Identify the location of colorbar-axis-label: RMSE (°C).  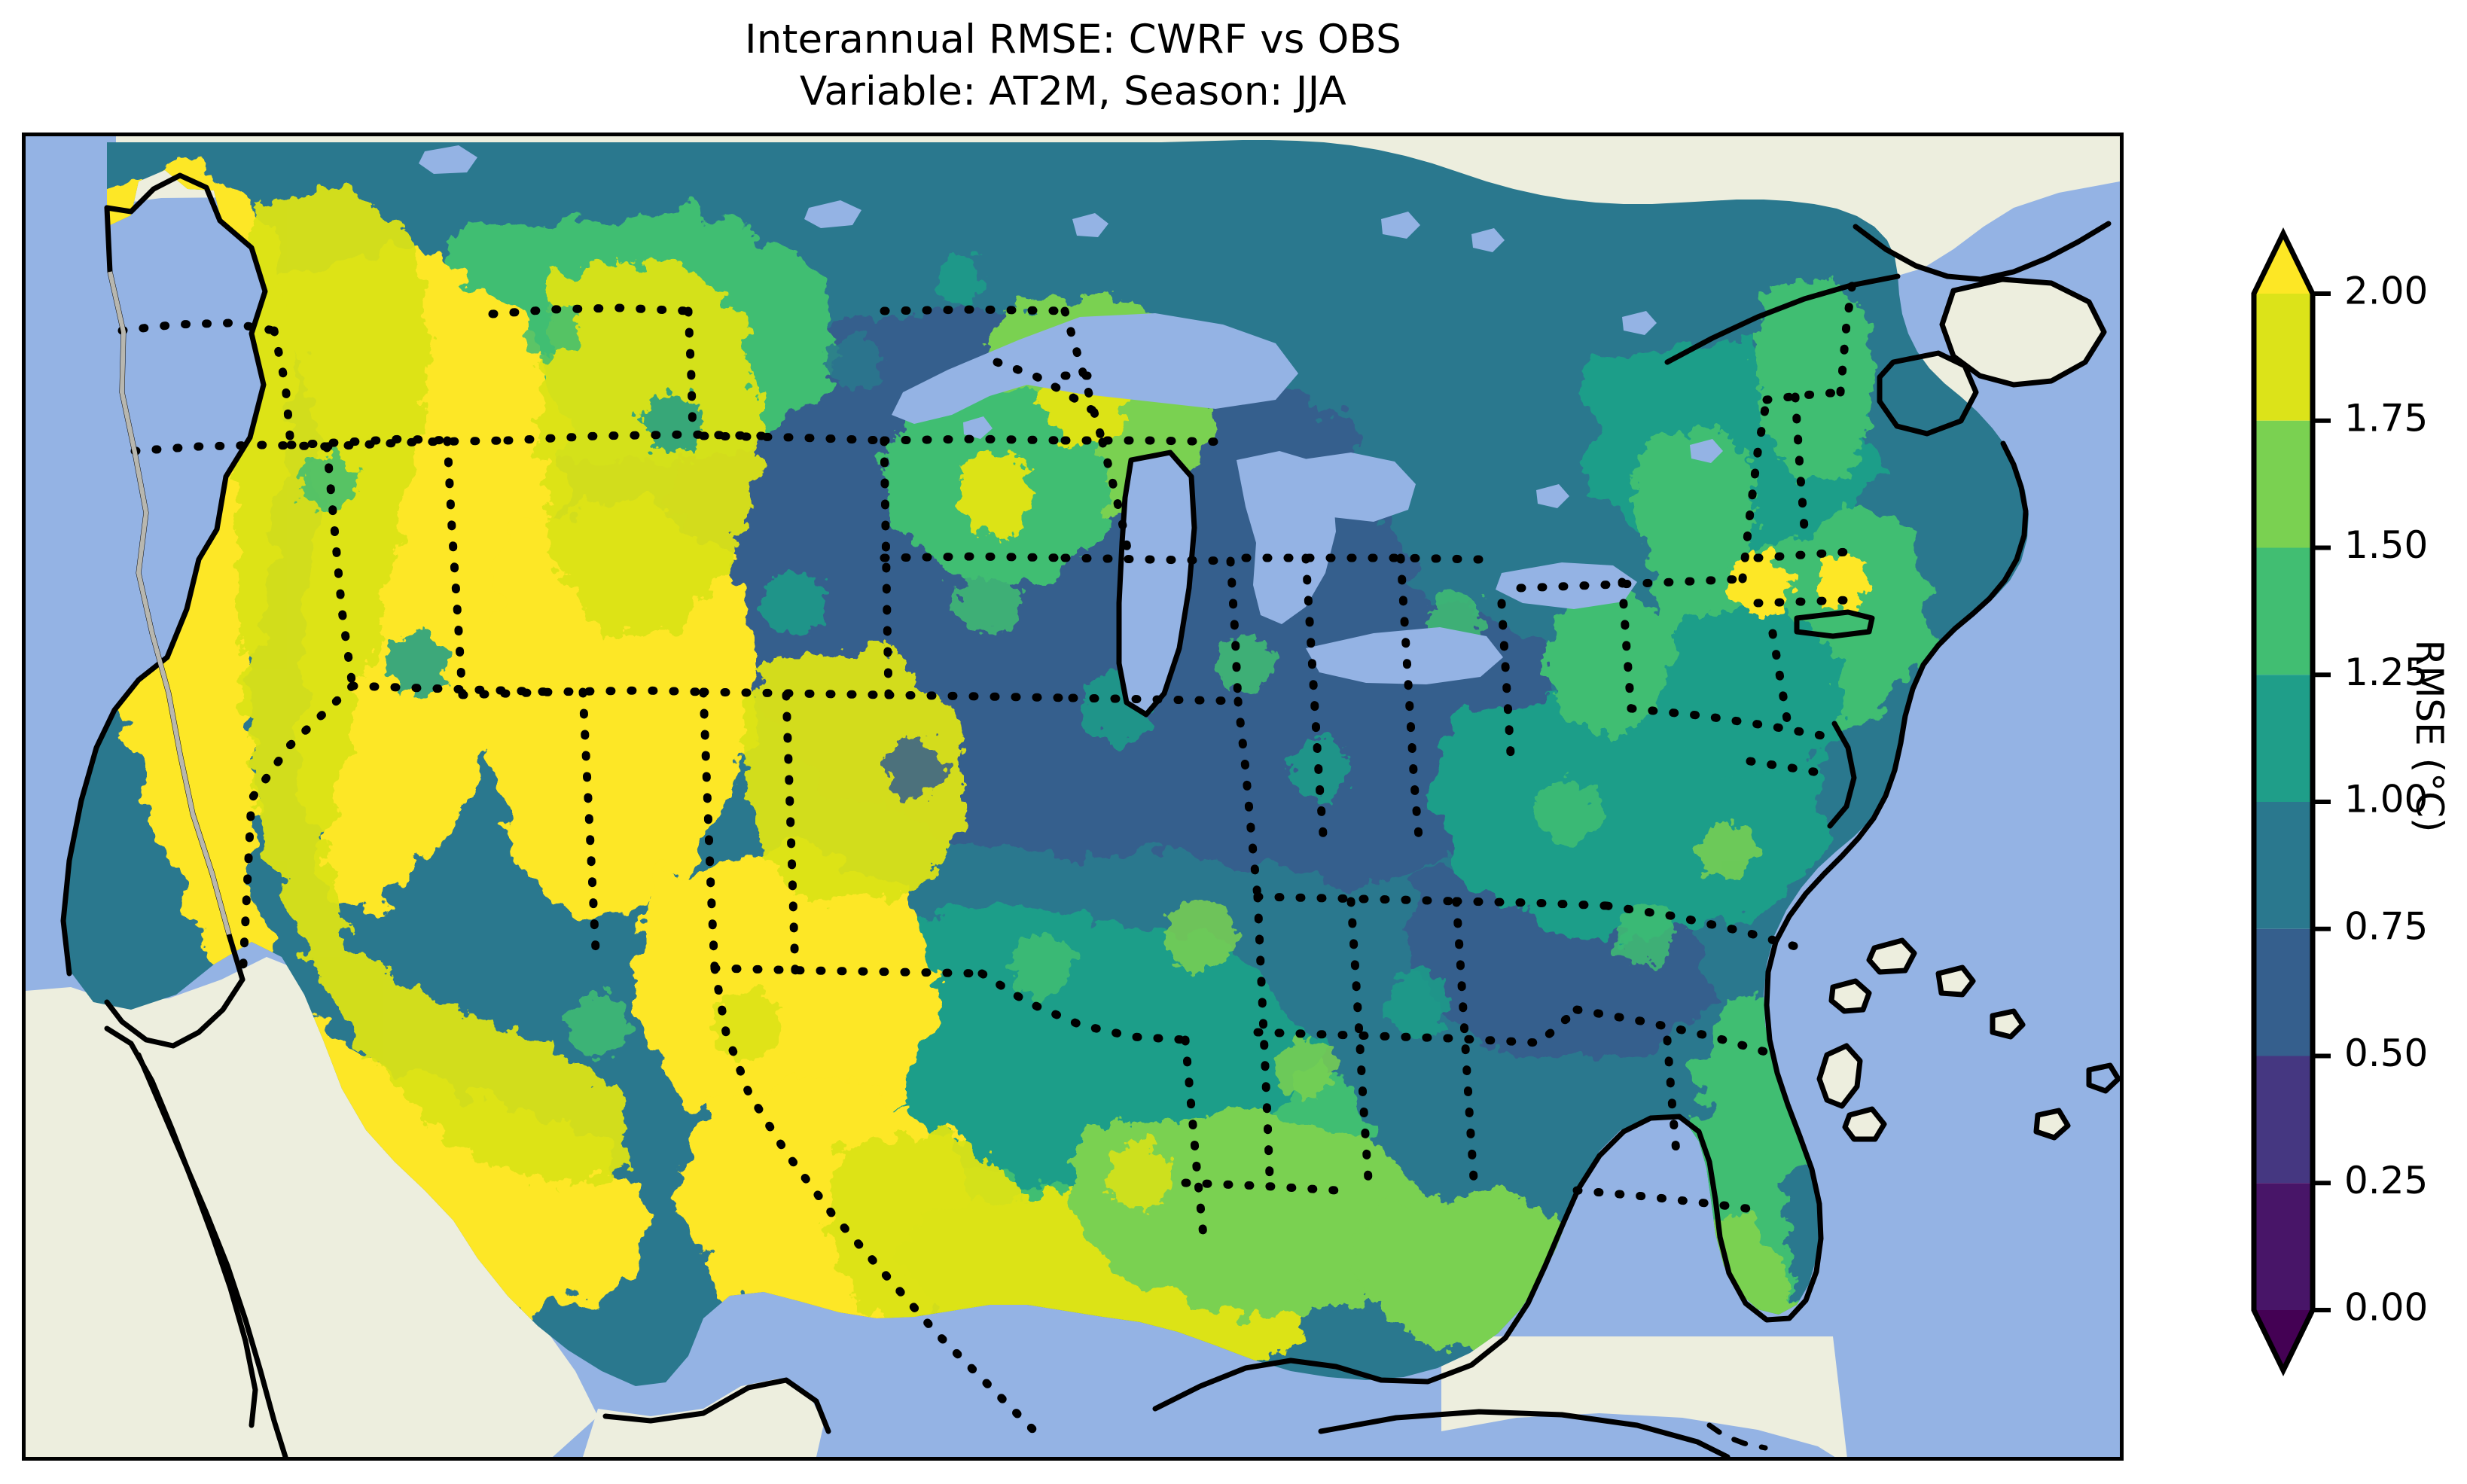
(2429, 736).